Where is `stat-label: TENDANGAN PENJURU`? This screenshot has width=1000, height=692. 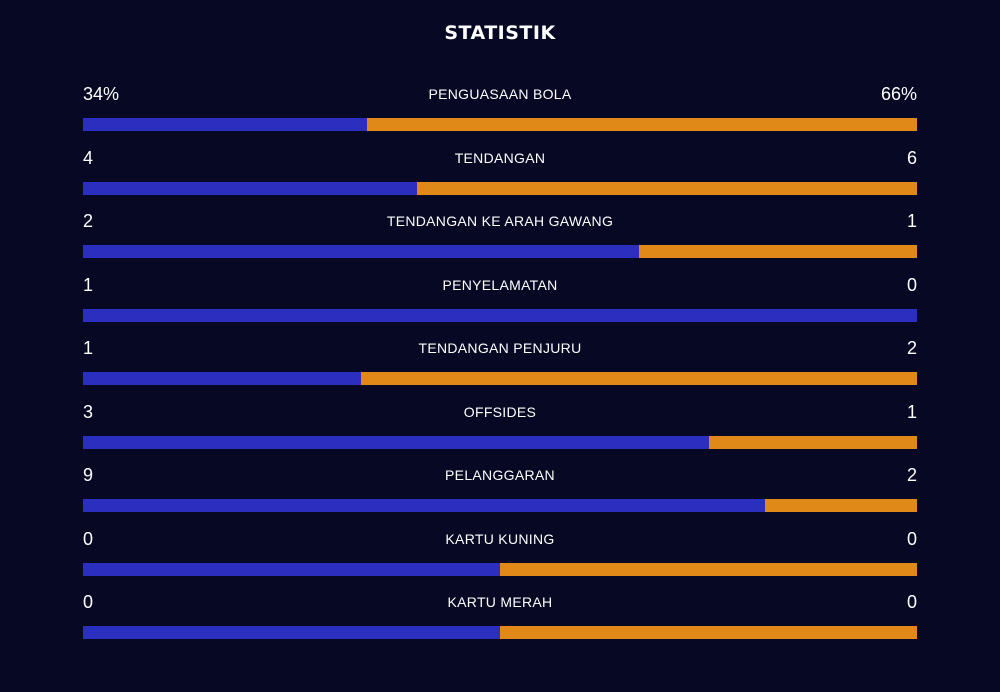
stat-label: TENDANGAN PENJURU is located at coordinates (500, 348).